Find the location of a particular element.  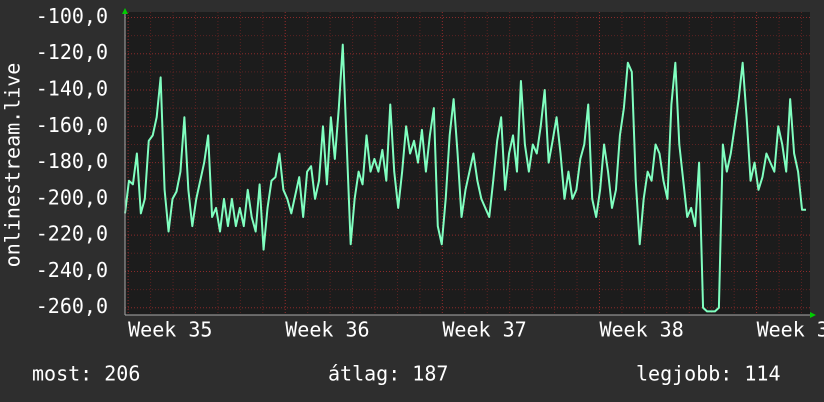

y-tick-label: -220,0 is located at coordinates (72, 234).